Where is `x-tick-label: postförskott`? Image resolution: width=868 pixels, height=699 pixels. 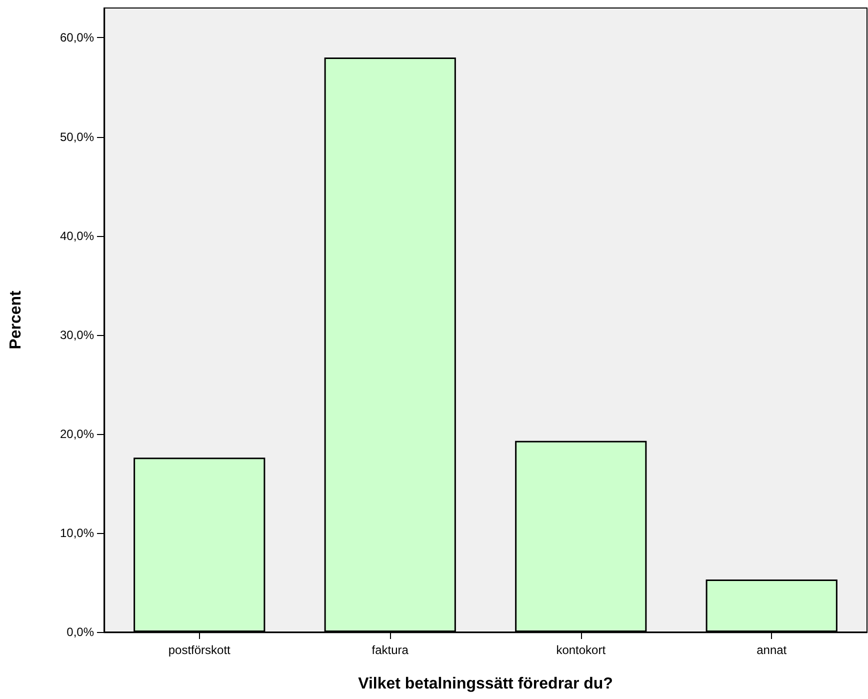
x-tick-label: postförskott is located at coordinates (200, 650).